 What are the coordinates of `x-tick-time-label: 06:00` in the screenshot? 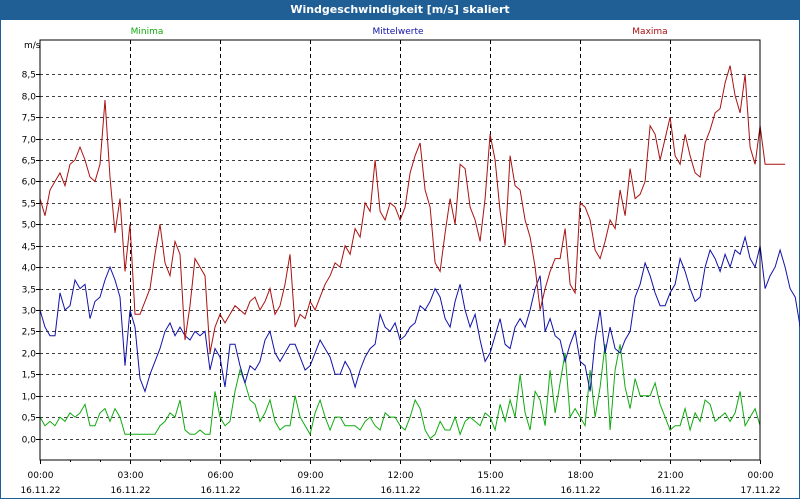 It's located at (221, 476).